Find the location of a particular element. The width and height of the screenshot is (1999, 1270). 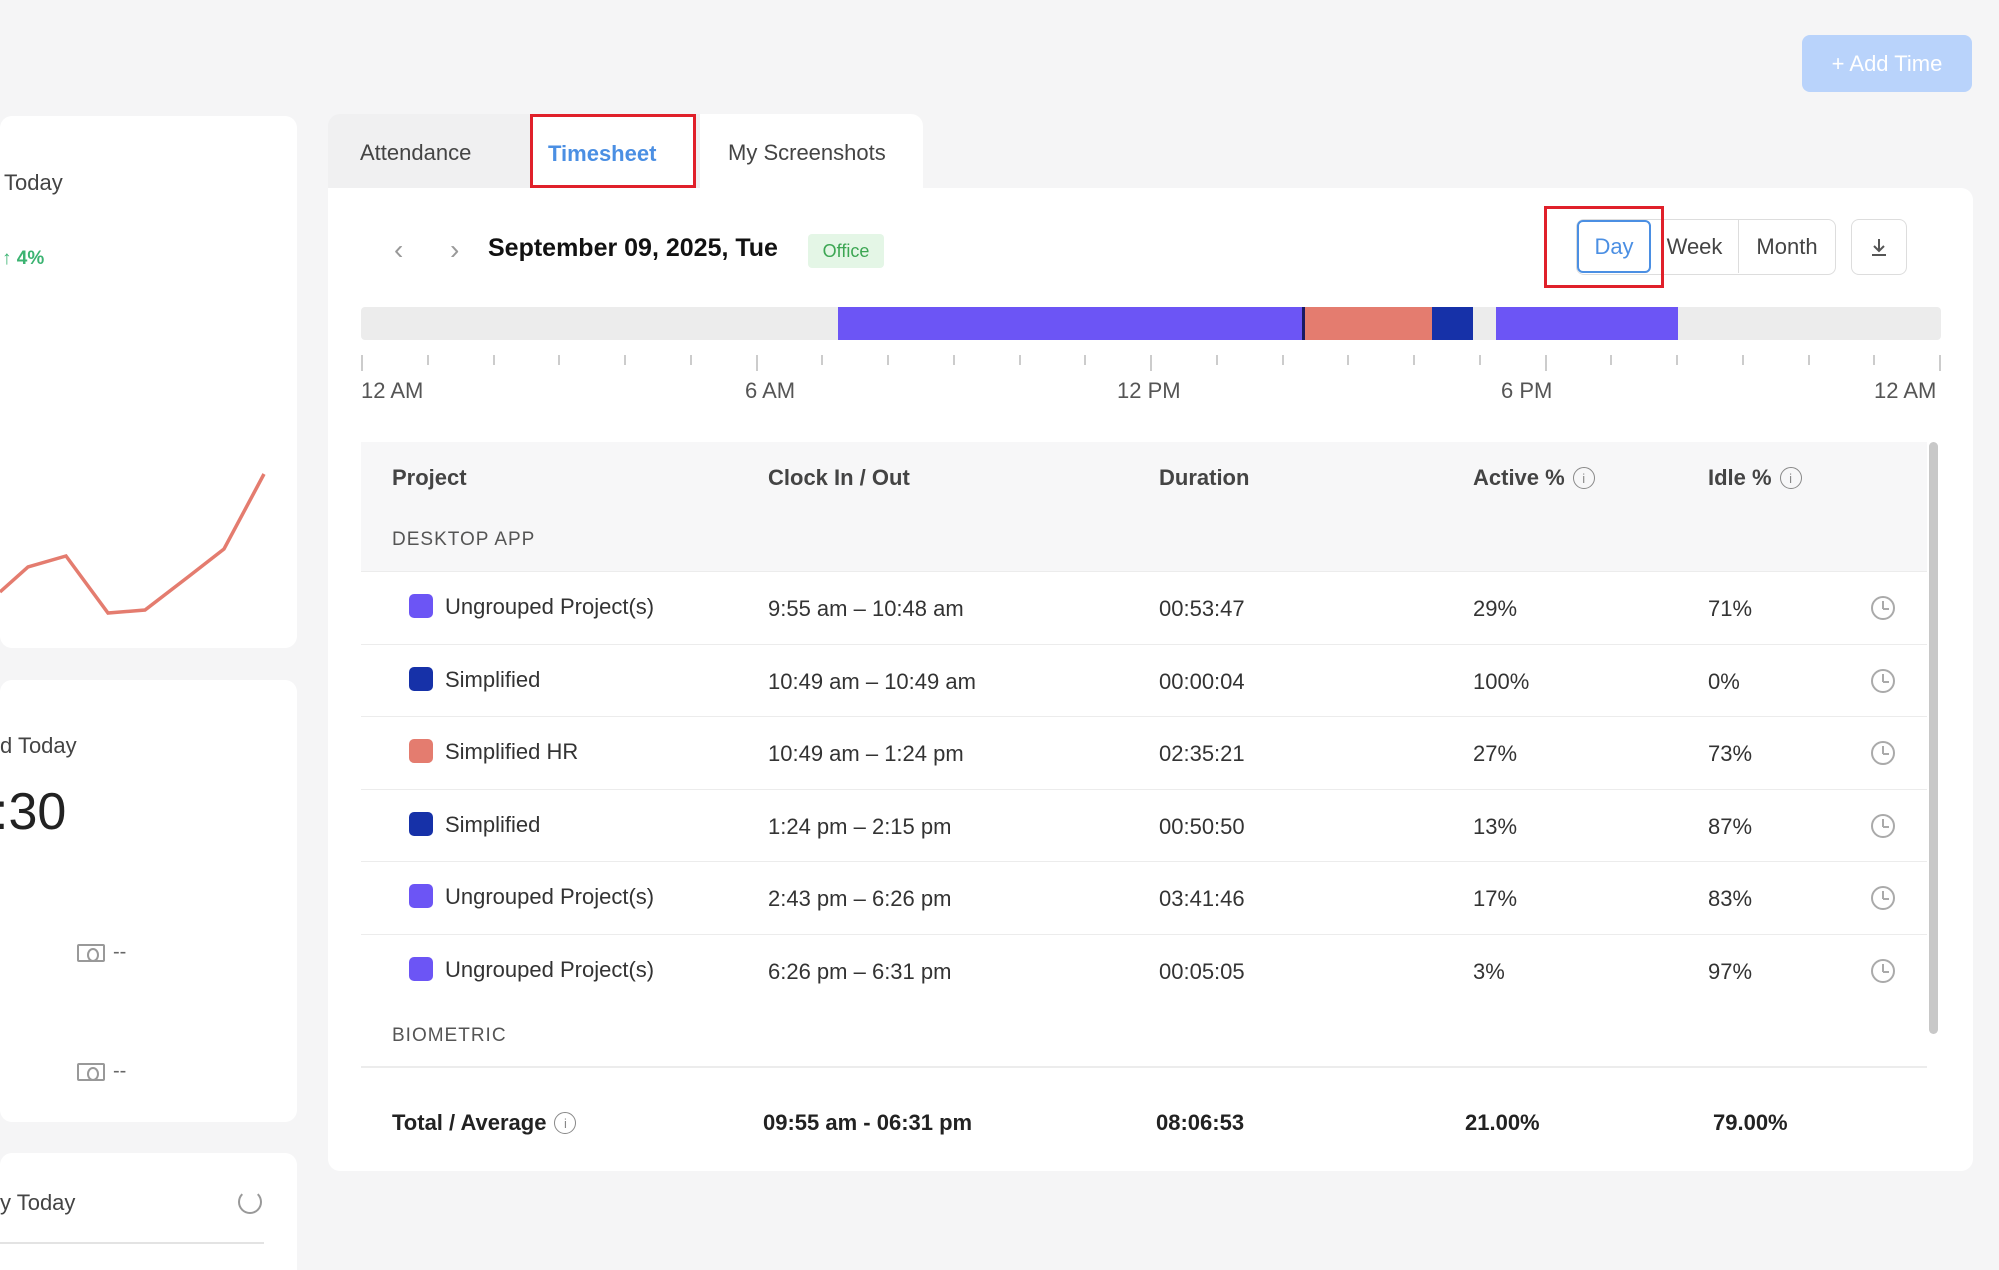

total-duration: 08:06:53 is located at coordinates (1200, 1122).